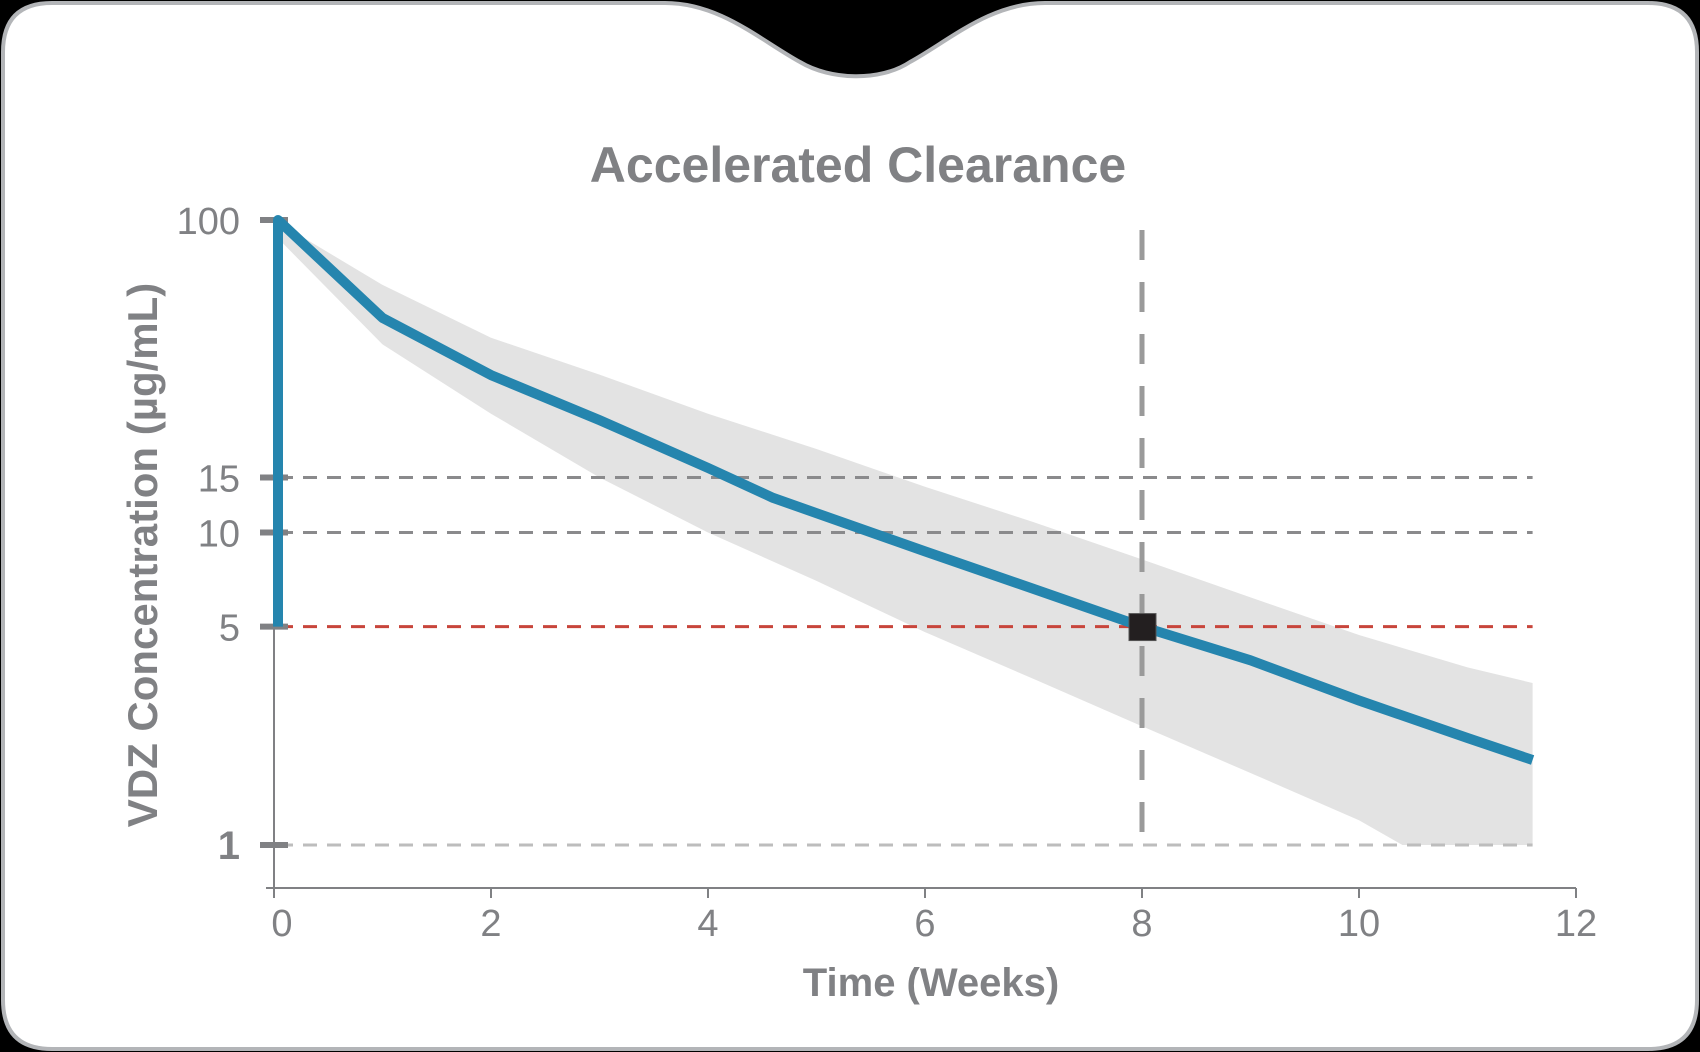  Describe the element at coordinates (1141, 924) in the screenshot. I see `x-tick-label: 8` at that location.